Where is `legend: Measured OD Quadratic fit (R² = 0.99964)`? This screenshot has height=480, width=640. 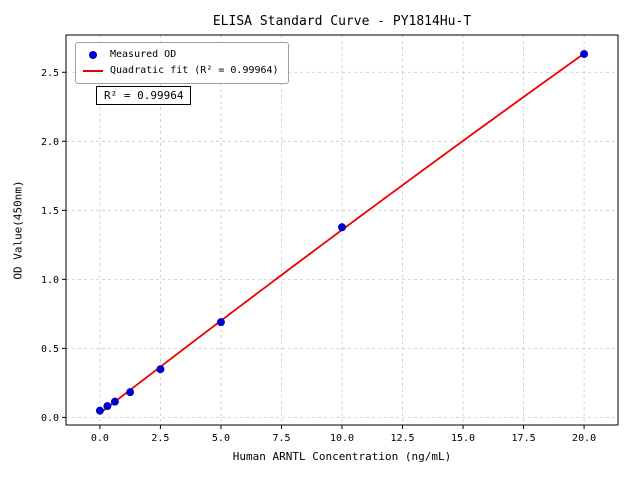 legend: Measured OD Quadratic fit (R² = 0.99964) is located at coordinates (182, 63).